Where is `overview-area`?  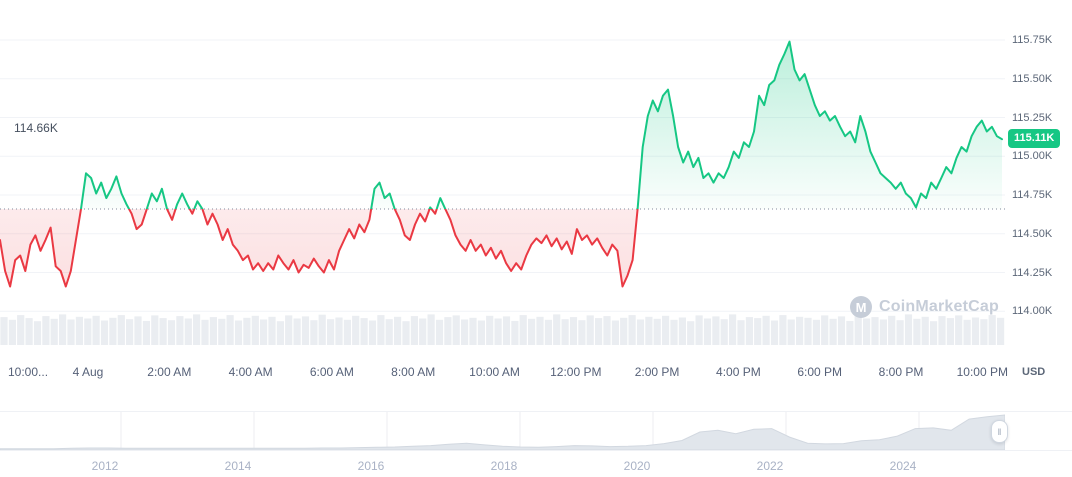
overview-area is located at coordinates (502, 432).